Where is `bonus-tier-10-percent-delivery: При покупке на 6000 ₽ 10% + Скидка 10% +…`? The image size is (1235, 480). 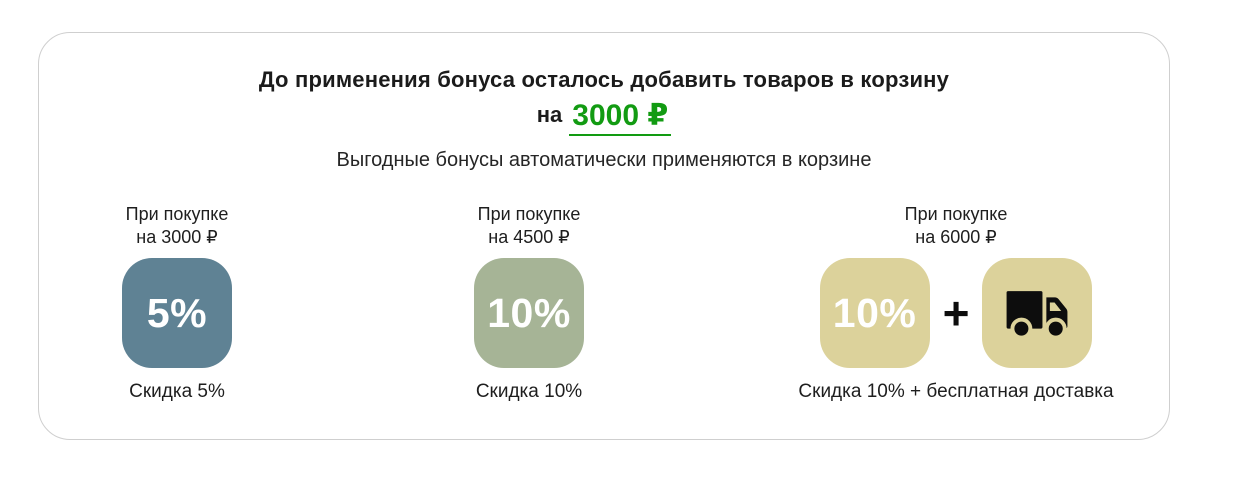 bonus-tier-10-percent-delivery: При покупке на 6000 ₽ 10% + Скидка 10% +… is located at coordinates (956, 303).